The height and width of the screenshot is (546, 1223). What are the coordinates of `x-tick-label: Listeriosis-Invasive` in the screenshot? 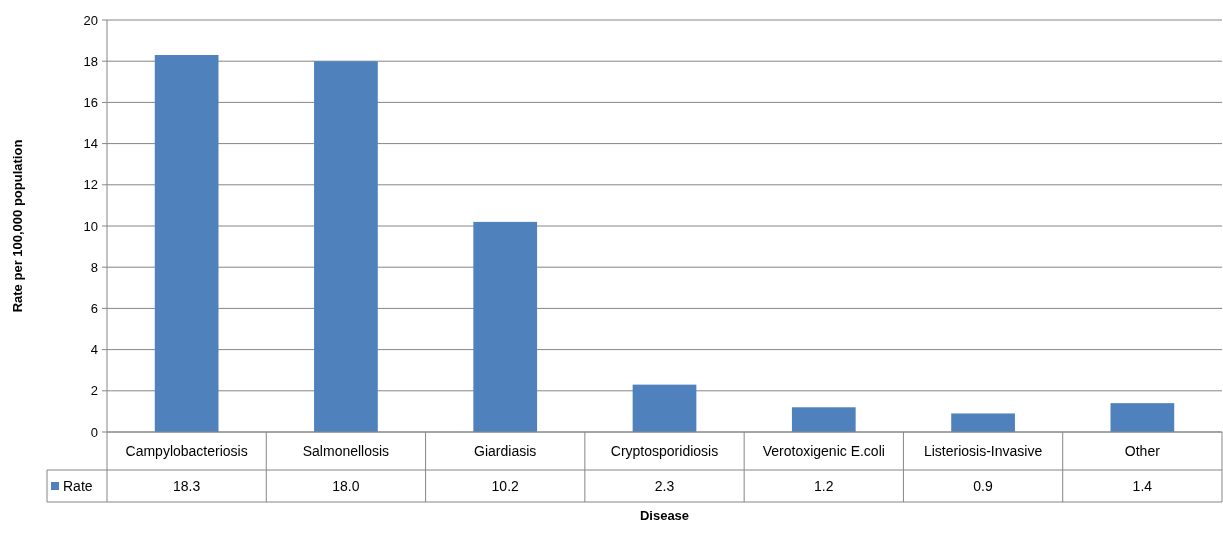 It's located at (983, 450).